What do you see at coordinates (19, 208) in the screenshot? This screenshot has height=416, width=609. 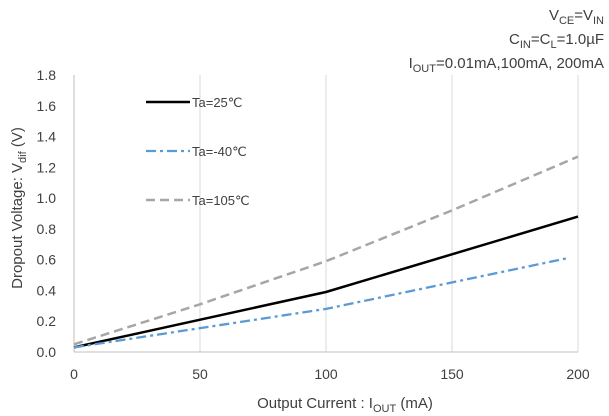 I see `y-axis-title: Dropout Voltage: Vdif (V)` at bounding box center [19, 208].